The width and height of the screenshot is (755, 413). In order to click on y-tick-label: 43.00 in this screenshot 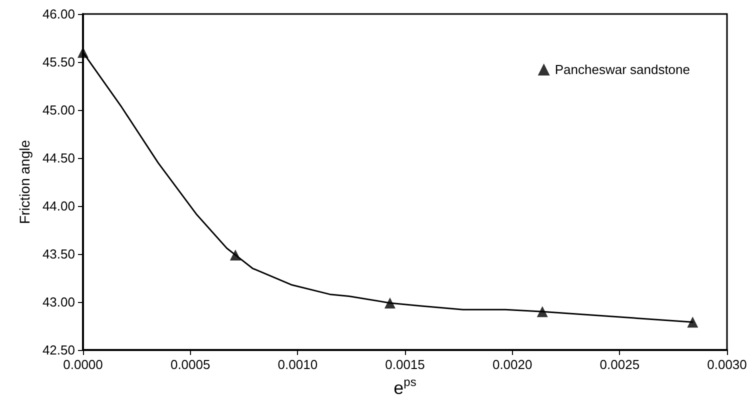, I will do `click(58, 302)`.